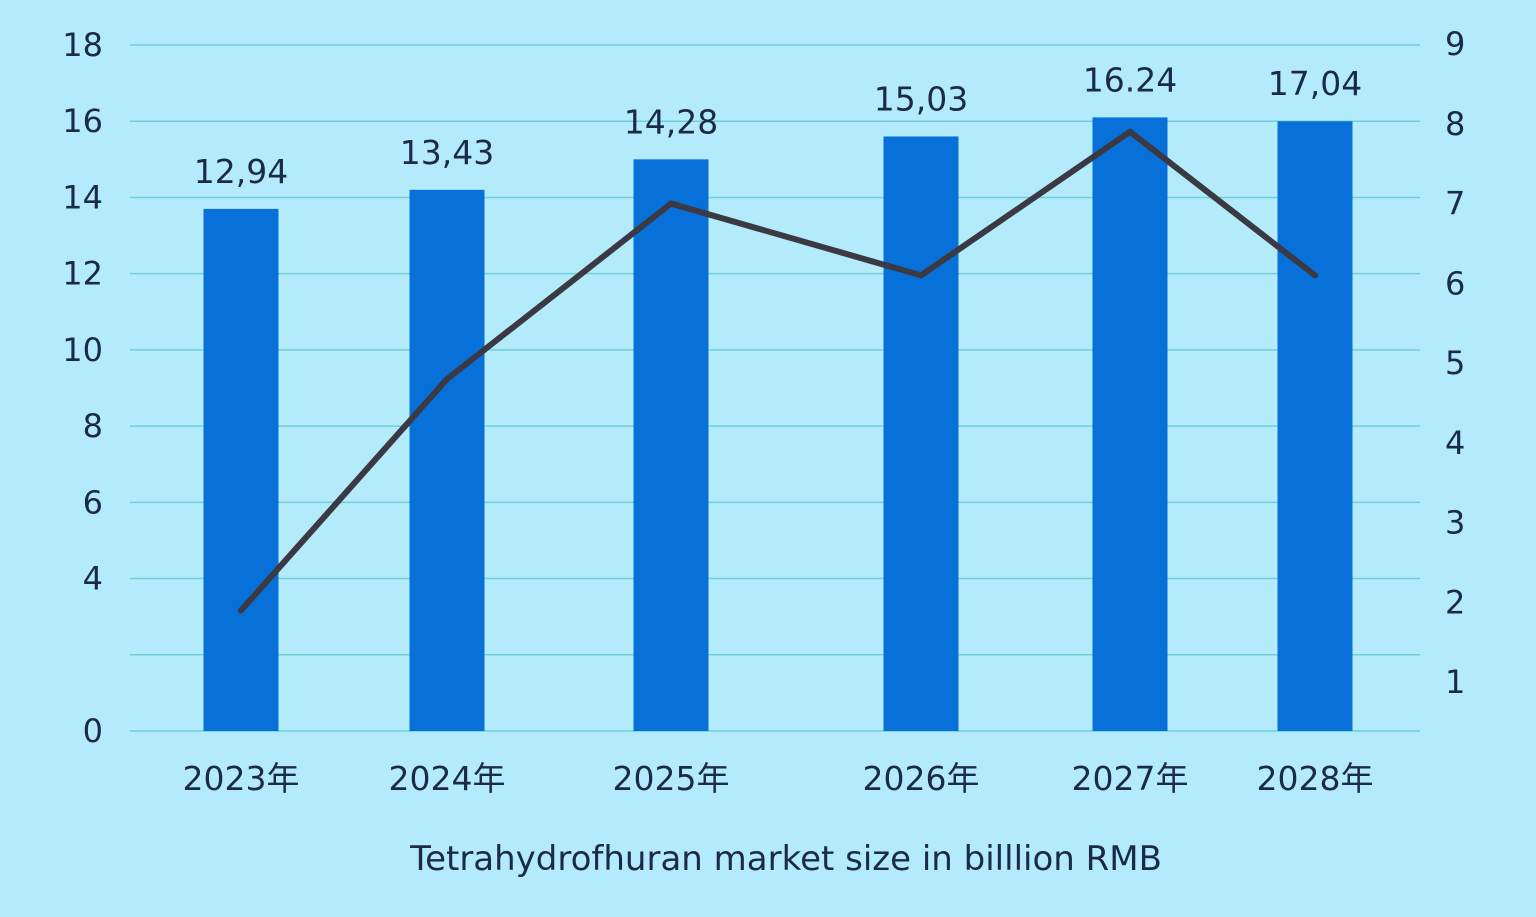 The image size is (1536, 917). Describe the element at coordinates (1315, 83) in the screenshot. I see `data-label: 17,04` at that location.